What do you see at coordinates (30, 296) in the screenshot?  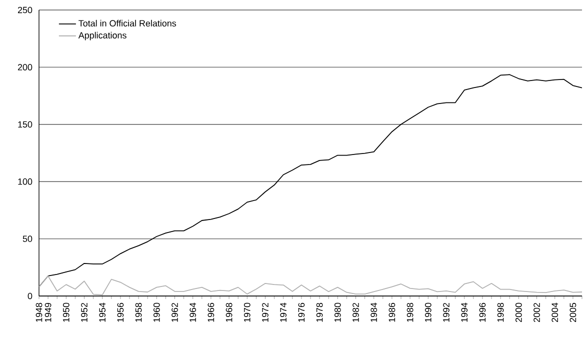 I see `y-tick-label: 0` at bounding box center [30, 296].